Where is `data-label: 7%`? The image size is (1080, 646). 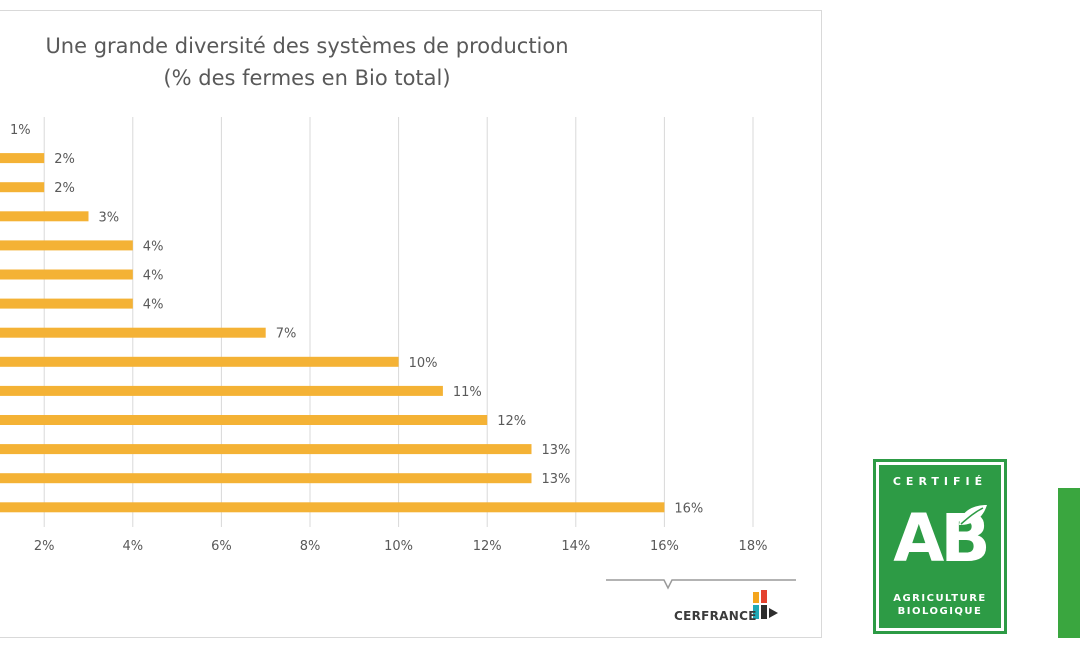
data-label: 7% is located at coordinates (286, 334).